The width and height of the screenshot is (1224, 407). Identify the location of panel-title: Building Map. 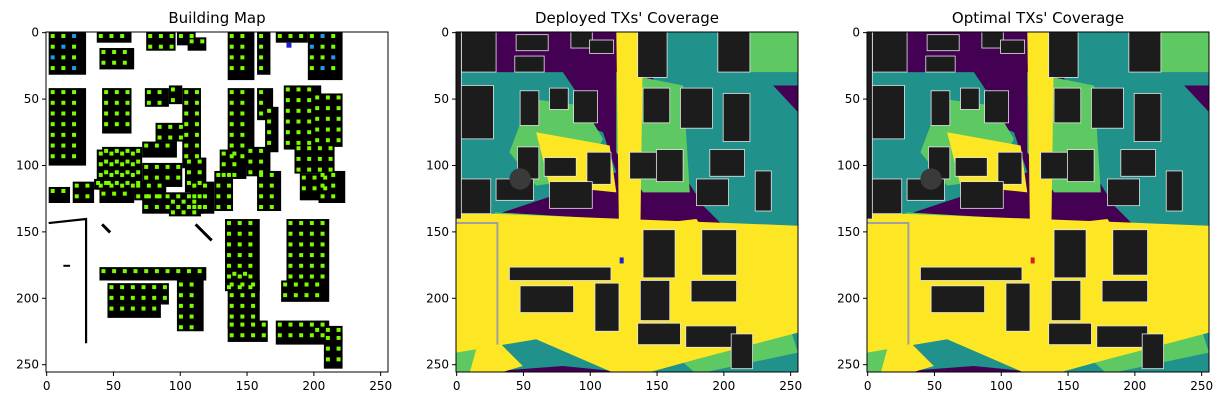
(216, 18).